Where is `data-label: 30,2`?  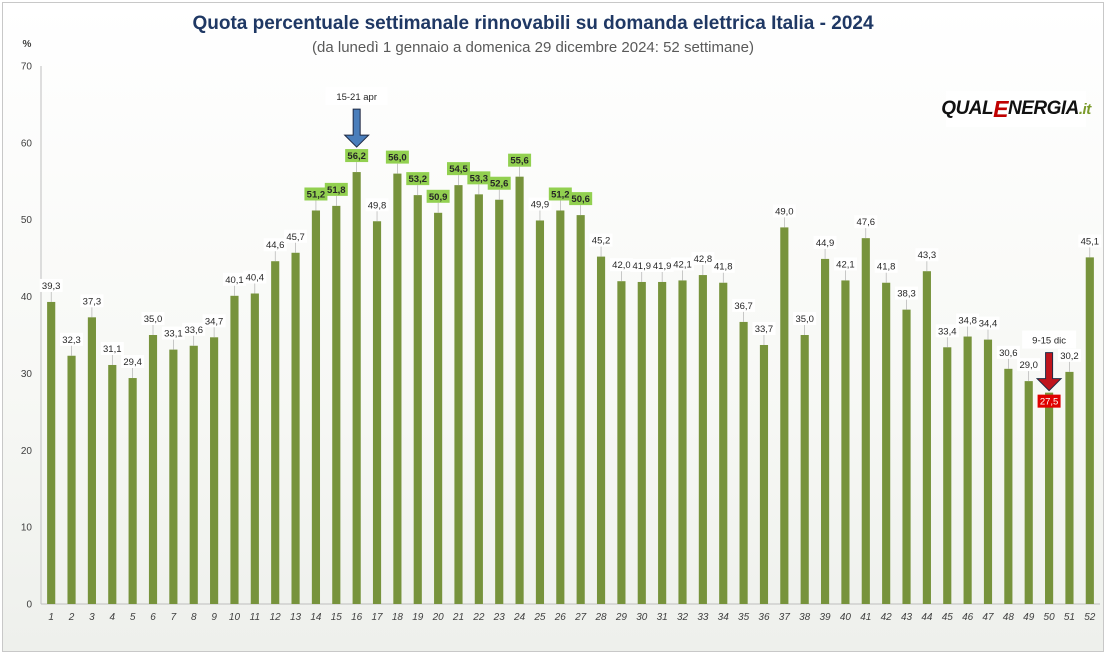 data-label: 30,2 is located at coordinates (1069, 356).